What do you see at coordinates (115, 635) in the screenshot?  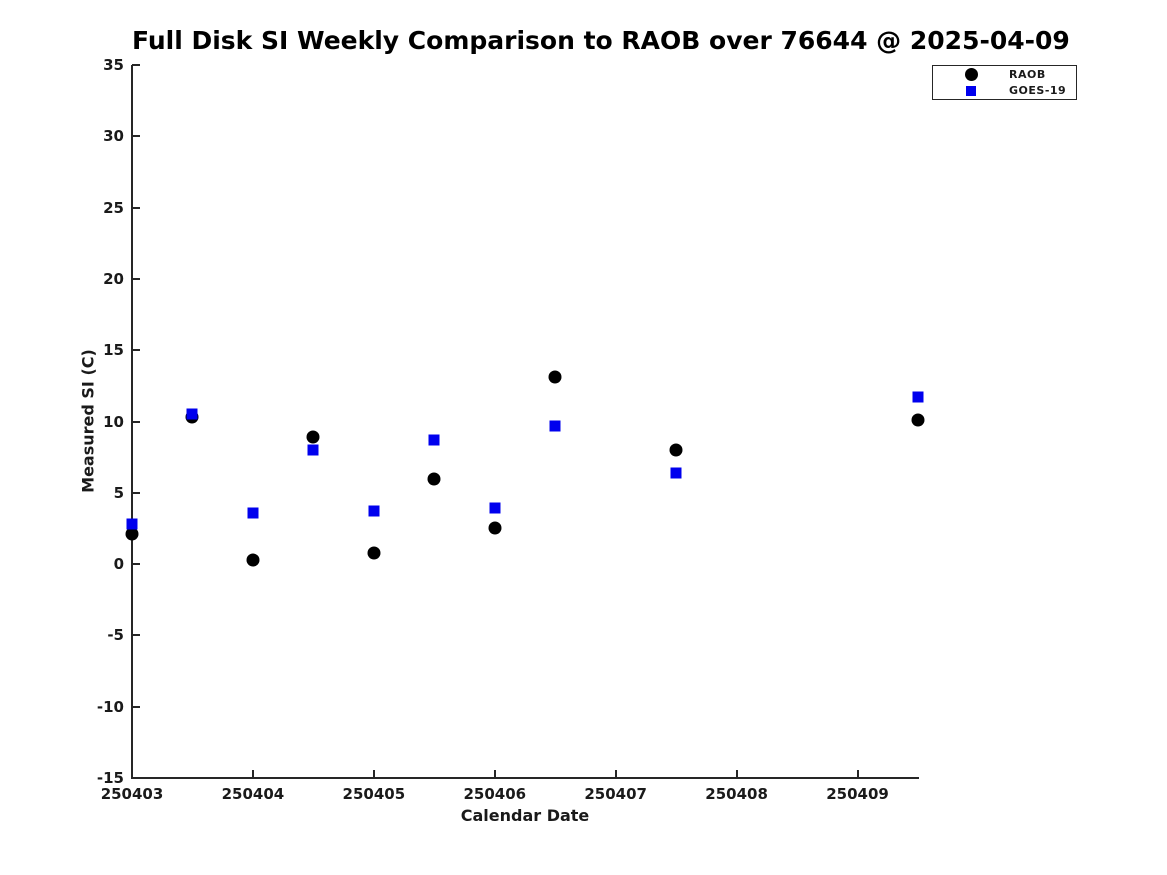 I see `y-tick-label: -5` at bounding box center [115, 635].